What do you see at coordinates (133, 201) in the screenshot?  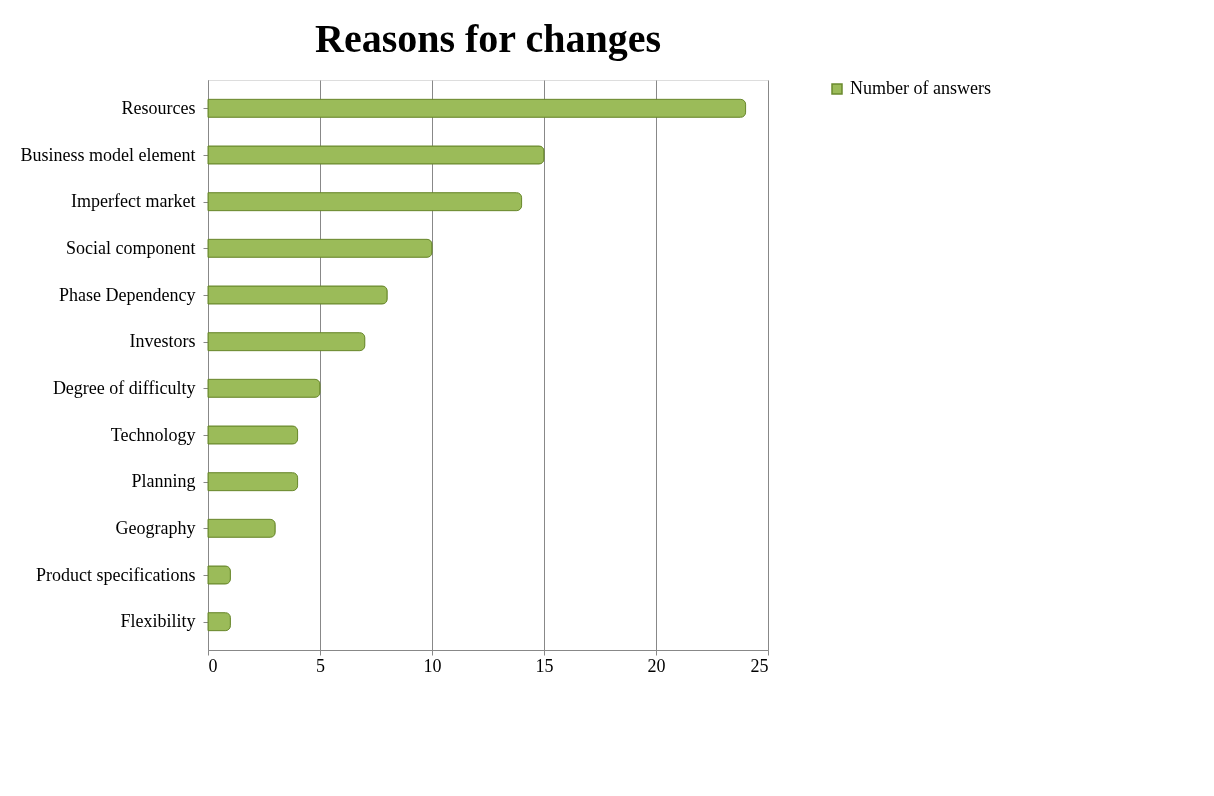 I see `y-tick-label: Imperfect market` at bounding box center [133, 201].